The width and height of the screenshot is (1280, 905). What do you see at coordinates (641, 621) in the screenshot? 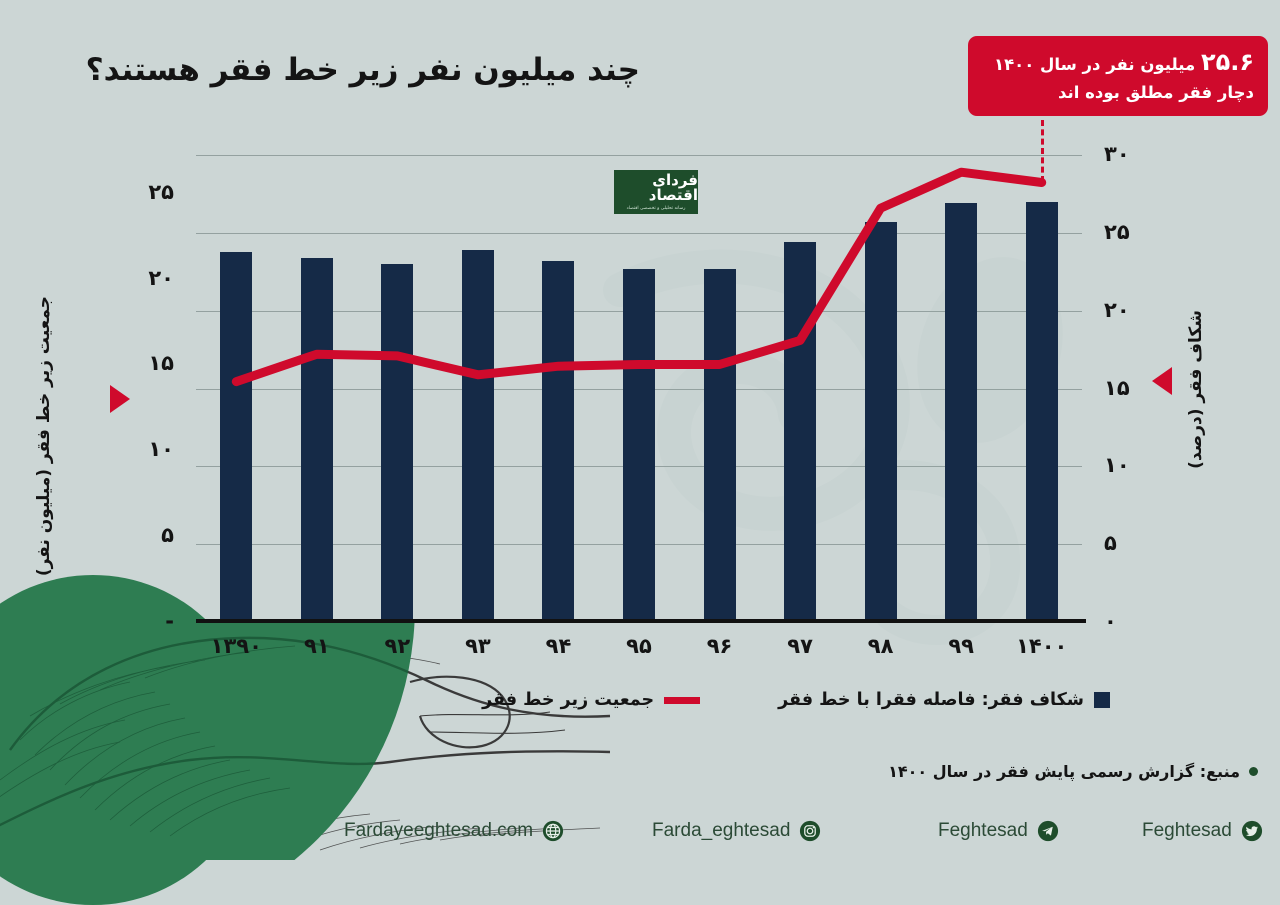
I see `chart-x-axis-line` at bounding box center [641, 621].